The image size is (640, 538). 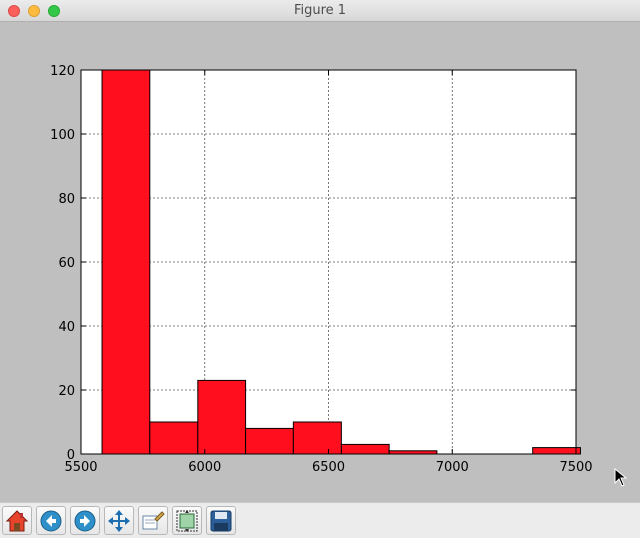 What do you see at coordinates (575, 467) in the screenshot?
I see `x-tick-label: 7500` at bounding box center [575, 467].